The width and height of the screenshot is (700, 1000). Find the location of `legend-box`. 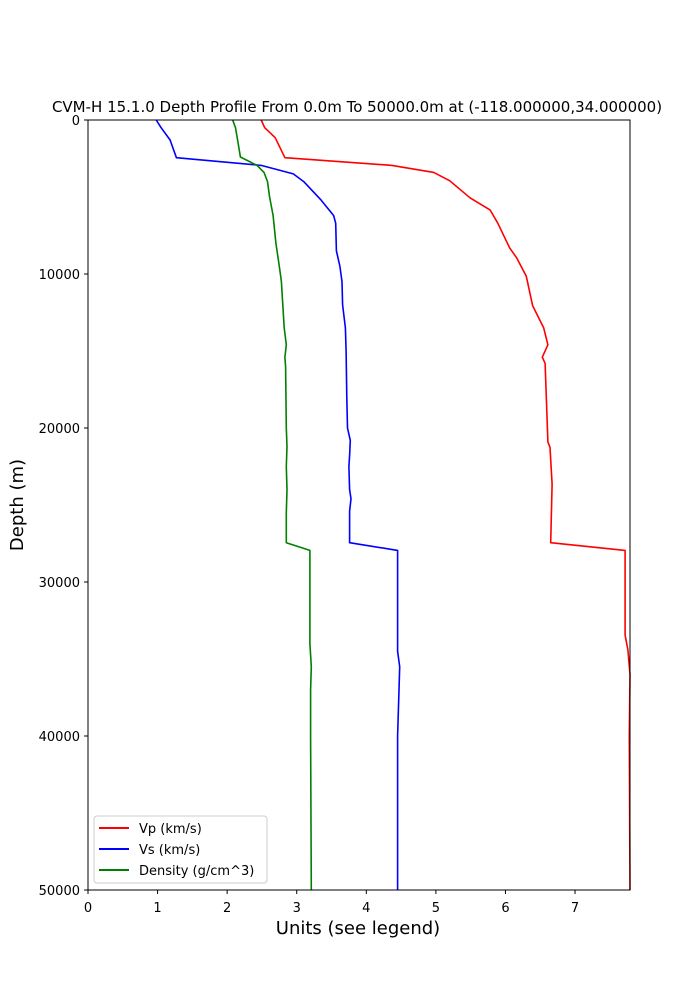

legend-box is located at coordinates (180, 849).